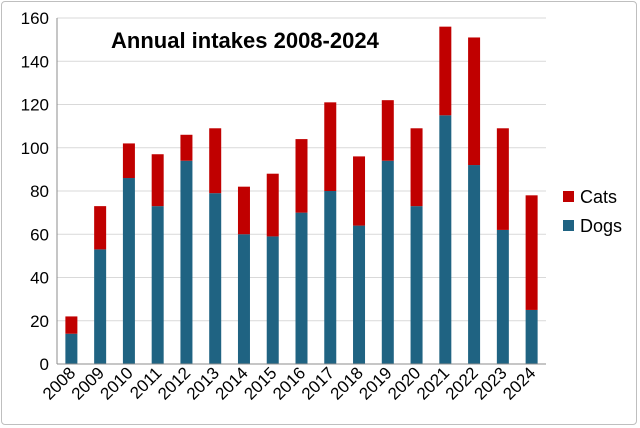  I want to click on y-tick-label: 140, so click(35, 61).